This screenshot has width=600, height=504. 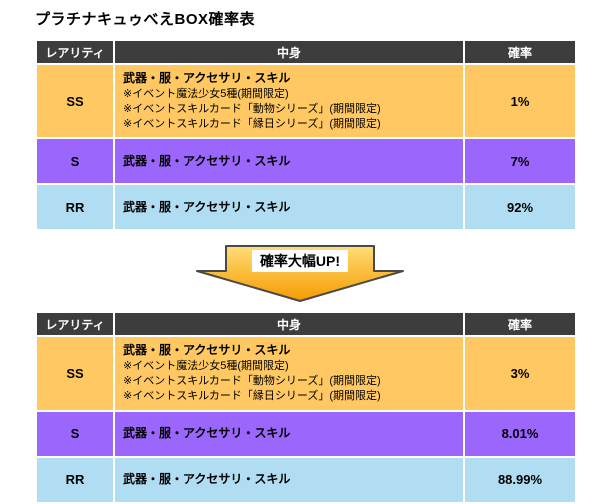 What do you see at coordinates (520, 161) in the screenshot?
I see `rate-cell: 7%` at bounding box center [520, 161].